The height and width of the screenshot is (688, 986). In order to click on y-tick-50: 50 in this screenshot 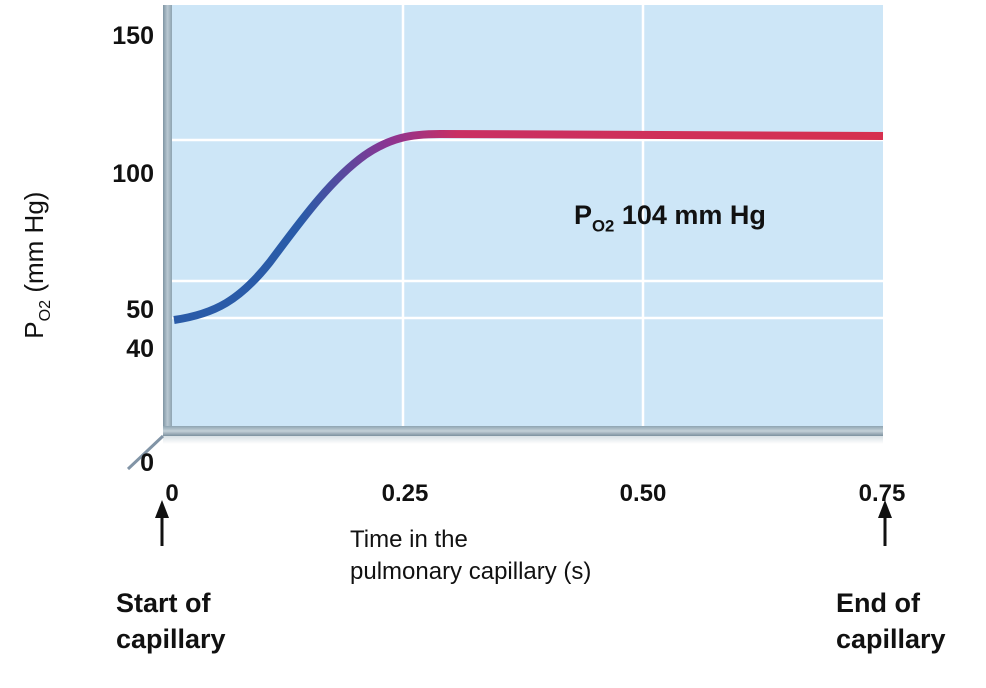, I will do `click(140, 310)`.